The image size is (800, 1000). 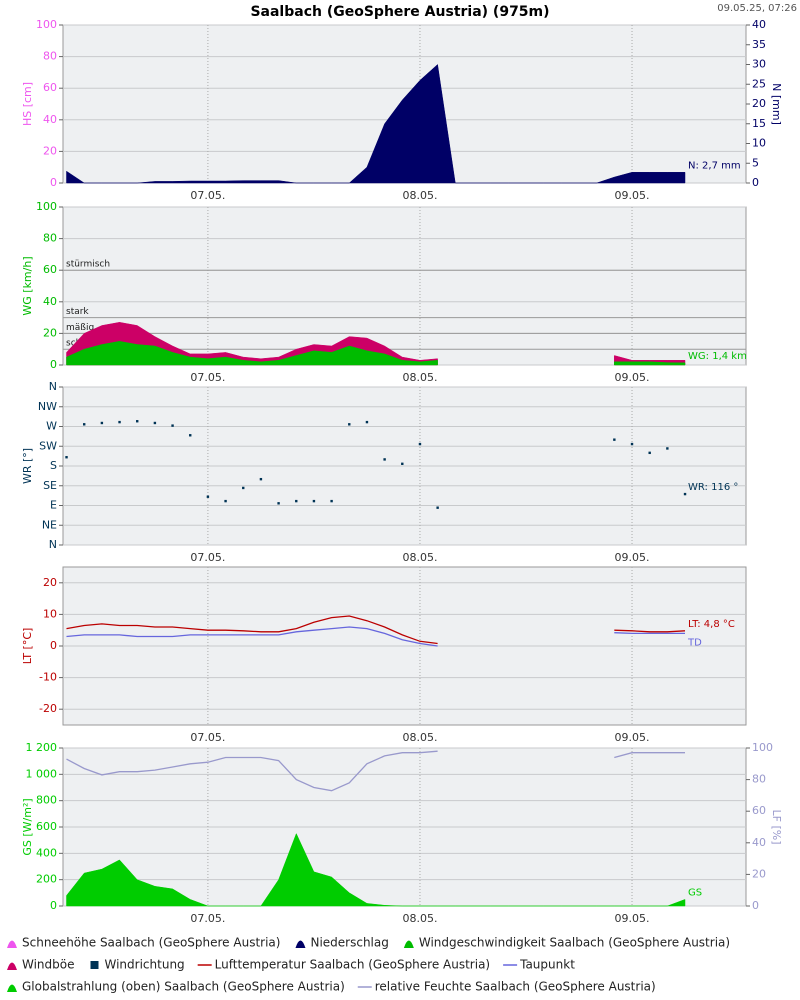 I want to click on legend-label: Windrichtung, so click(x=145, y=965).